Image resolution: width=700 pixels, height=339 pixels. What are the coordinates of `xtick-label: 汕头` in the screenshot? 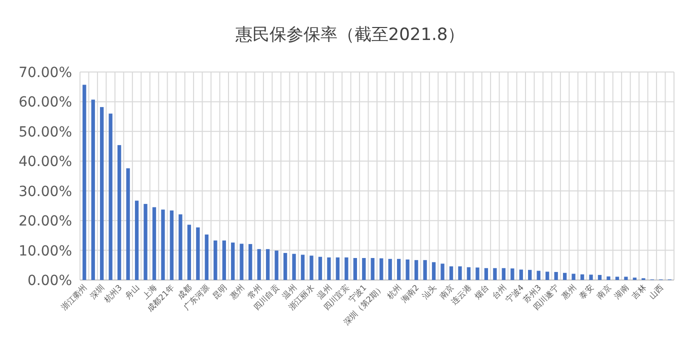 It's located at (429, 292).